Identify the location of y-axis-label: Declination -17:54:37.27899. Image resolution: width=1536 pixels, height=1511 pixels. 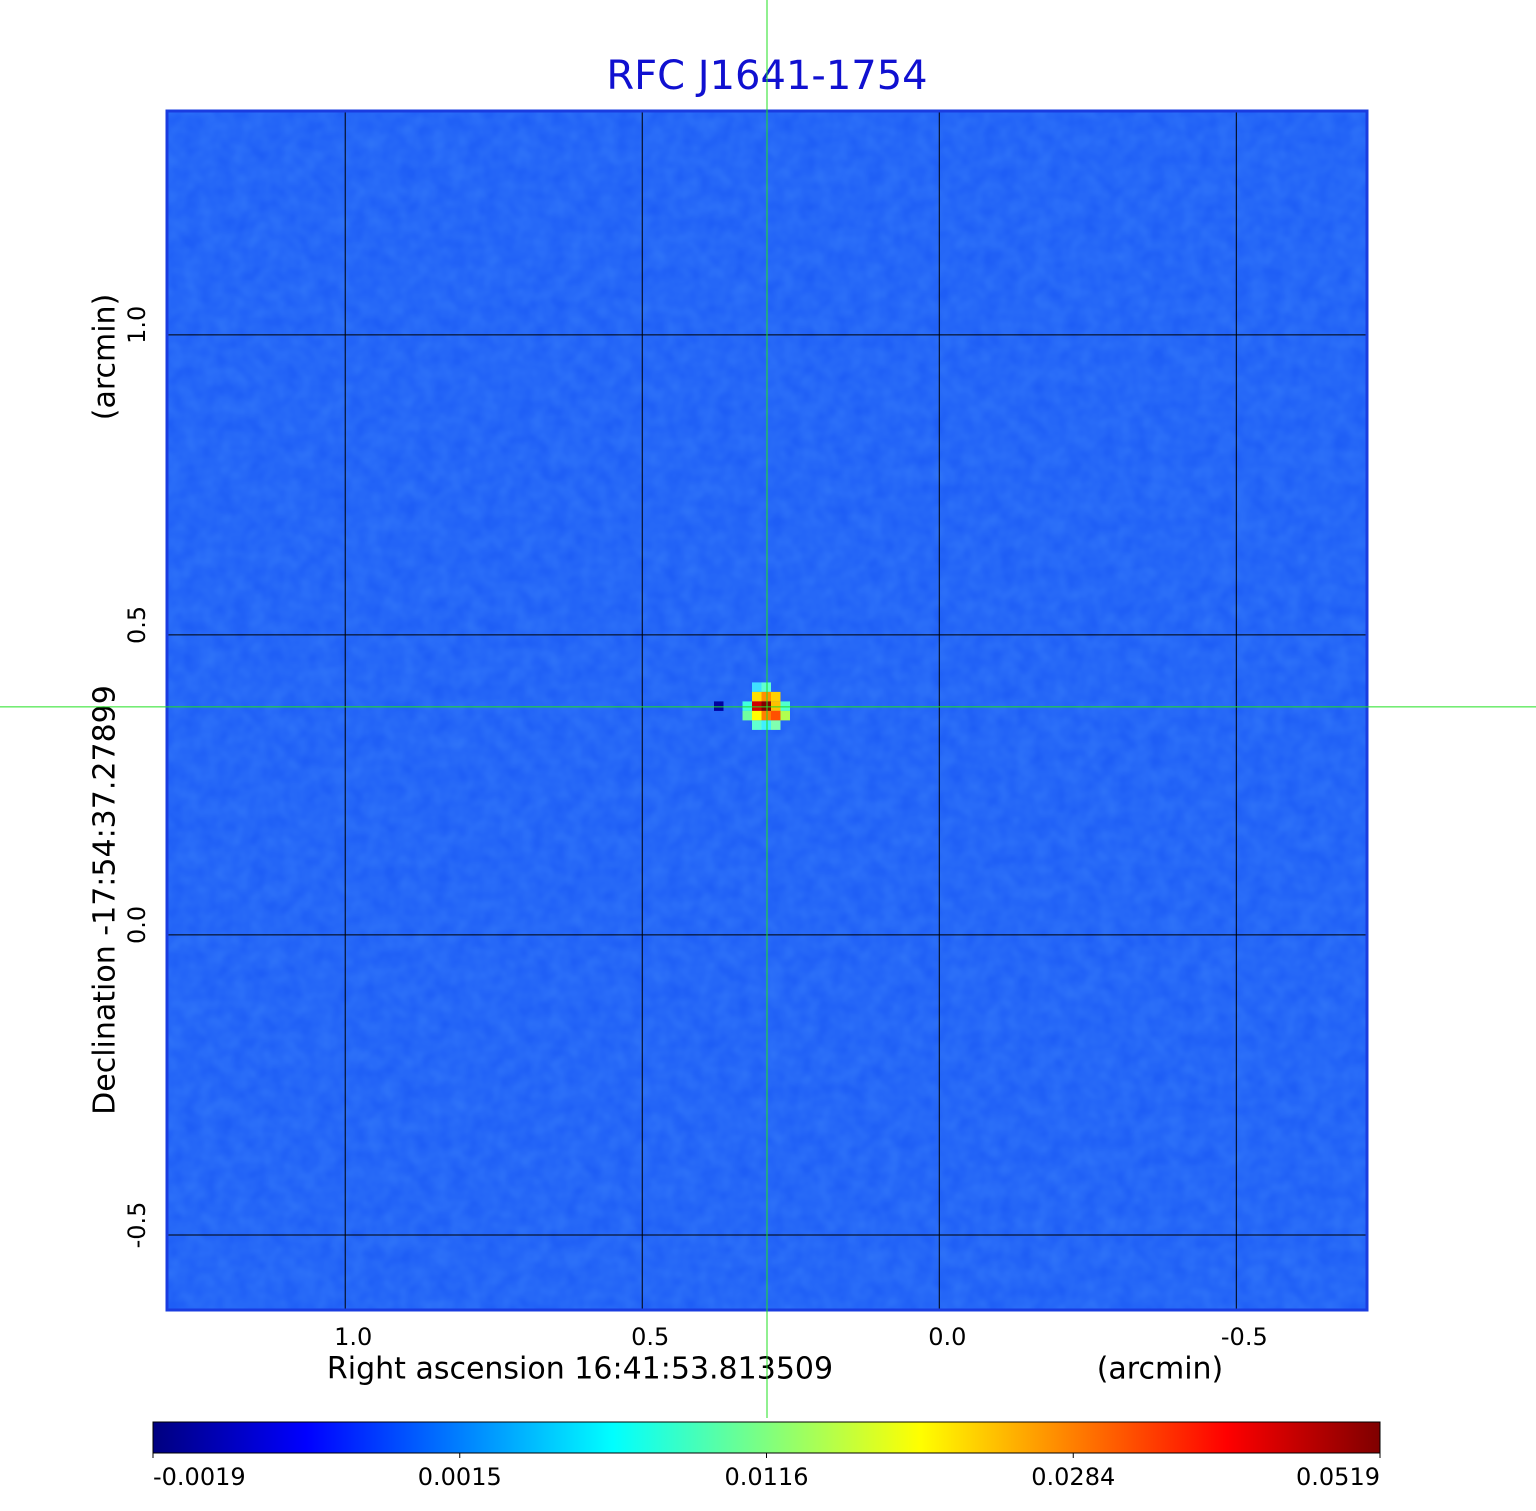
(105, 900).